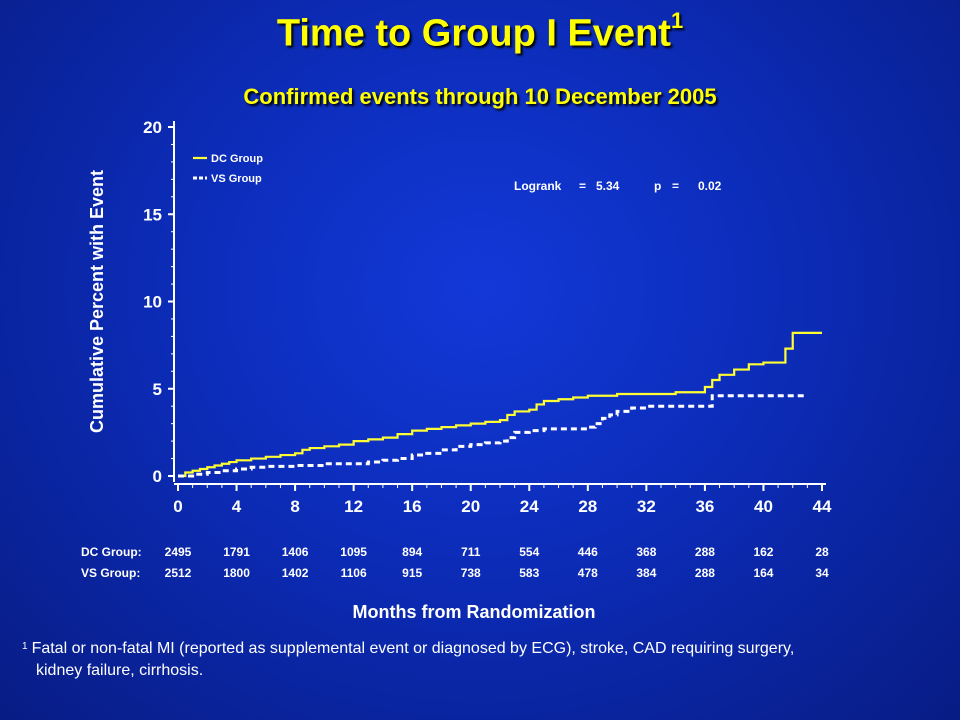  Describe the element at coordinates (529, 573) in the screenshot. I see `risk-cell: 583` at that location.